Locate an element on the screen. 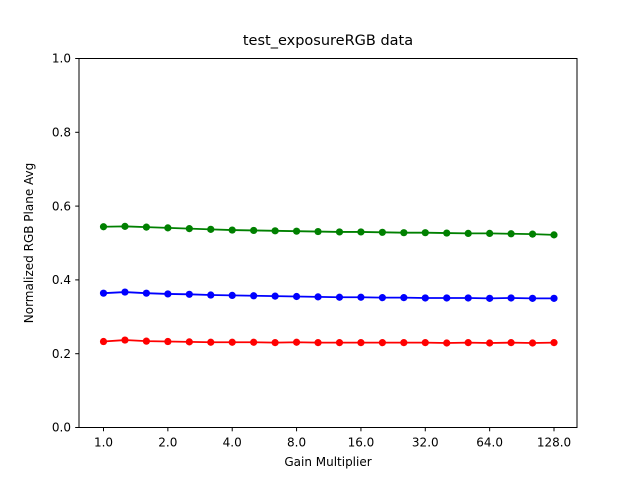  series-line-green is located at coordinates (329, 230).